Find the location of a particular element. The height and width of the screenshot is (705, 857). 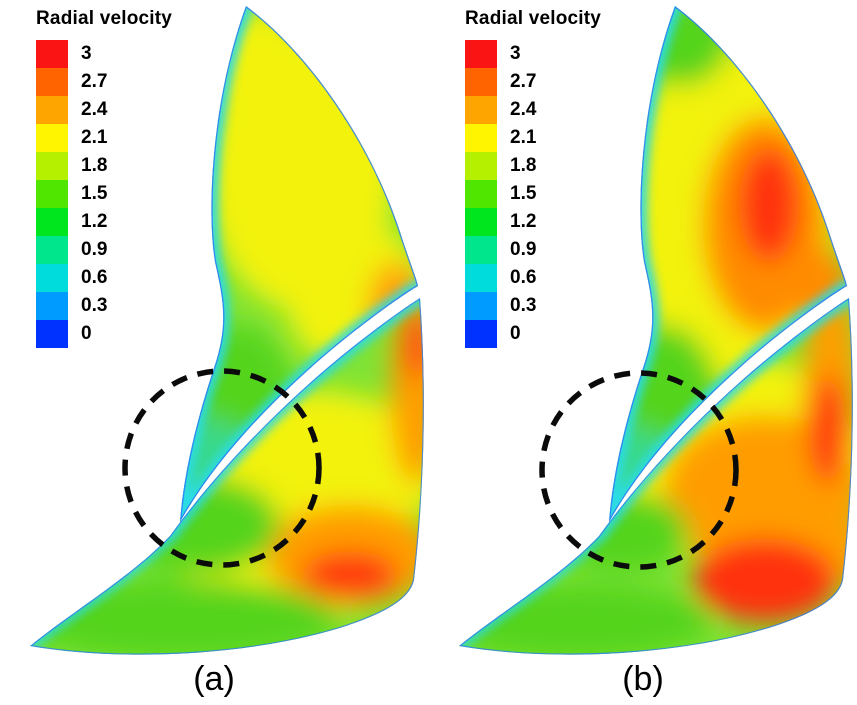

panel-label-a: (a) is located at coordinates (214, 679).